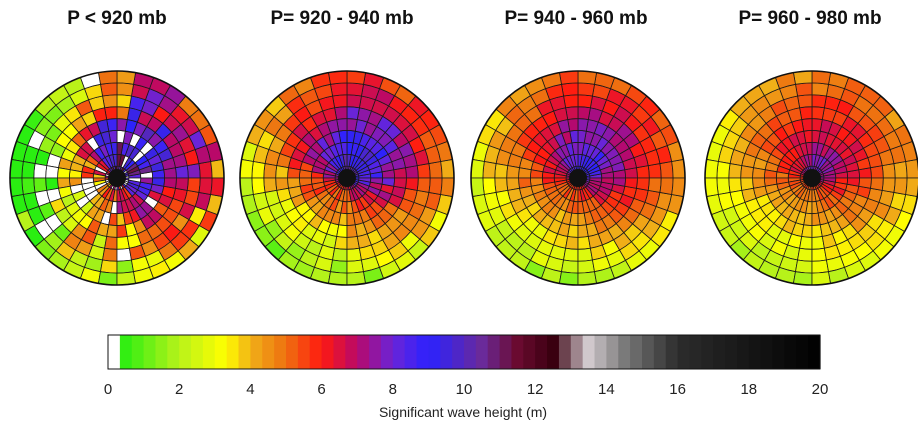 Image resolution: width=918 pixels, height=424 pixels. What do you see at coordinates (576, 18) in the screenshot?
I see `panel-title-3: P= 940 - 960 mb` at bounding box center [576, 18].